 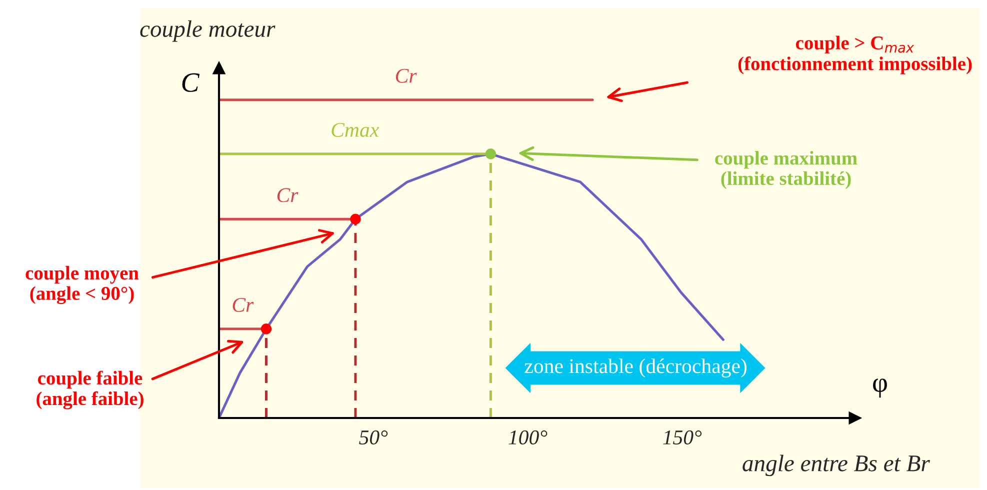 I want to click on annotation: zone instable (décrochage), so click(x=635, y=368).